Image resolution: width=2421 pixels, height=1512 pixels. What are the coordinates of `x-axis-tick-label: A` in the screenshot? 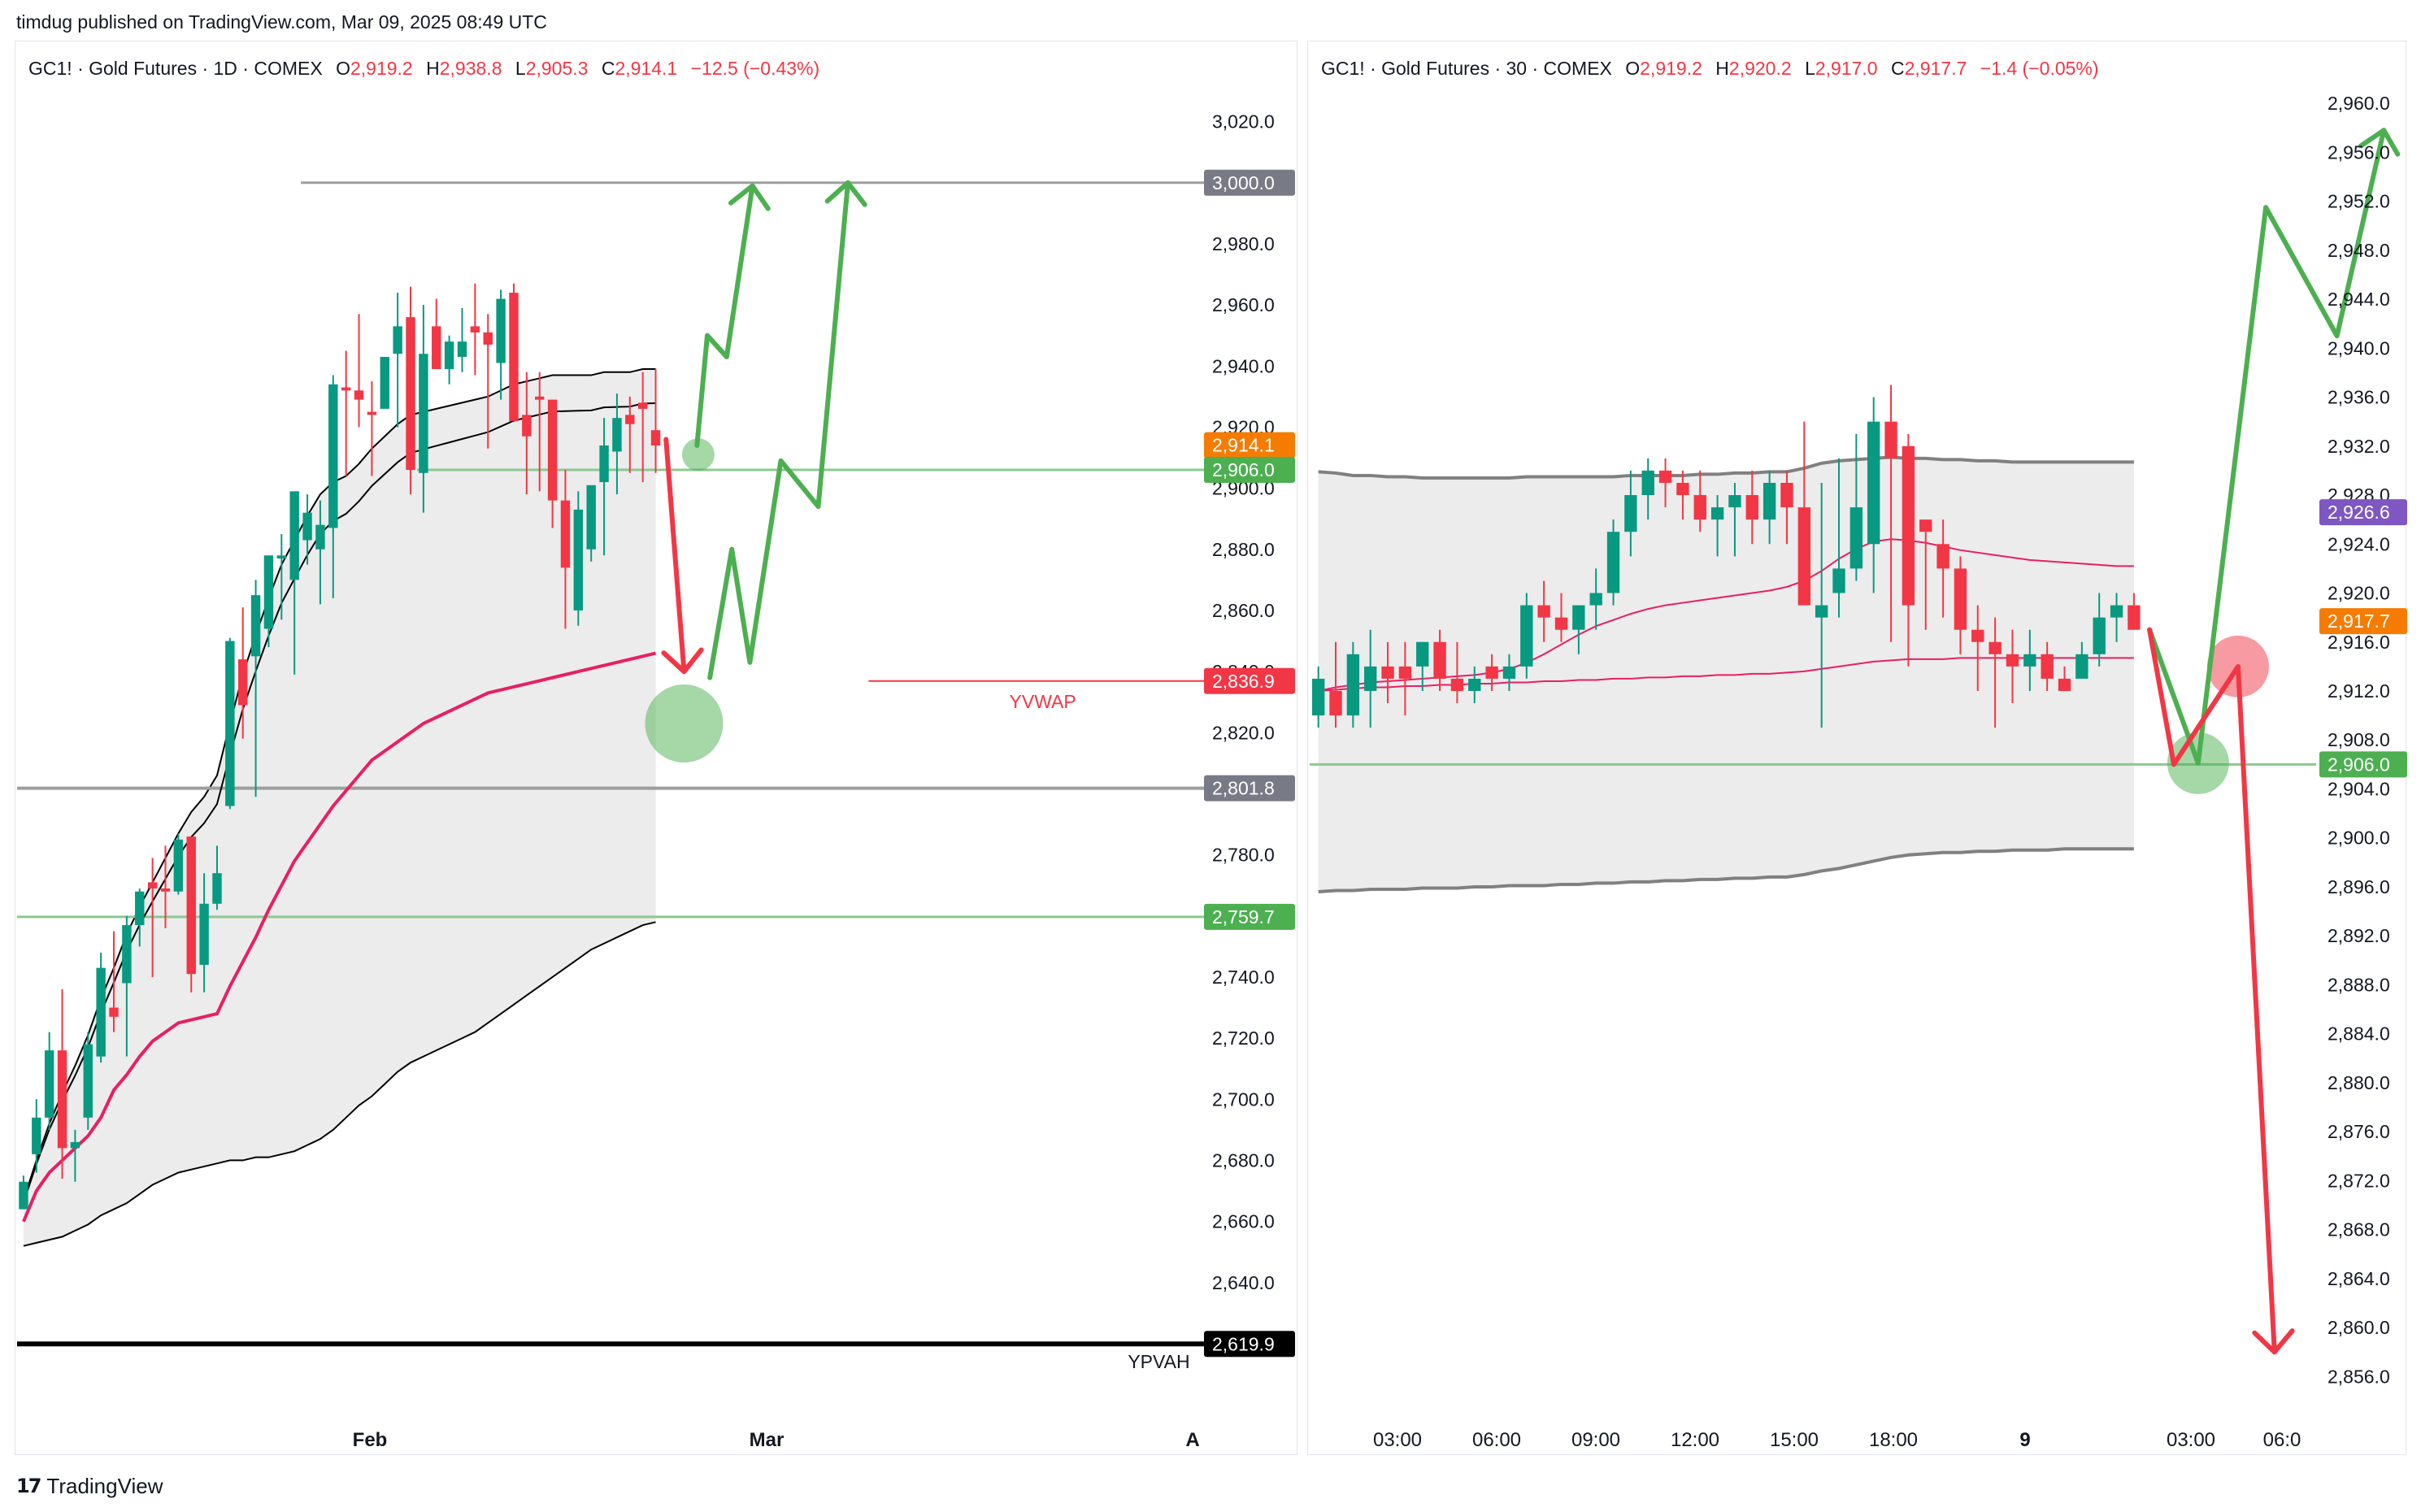 It's located at (1192, 1440).